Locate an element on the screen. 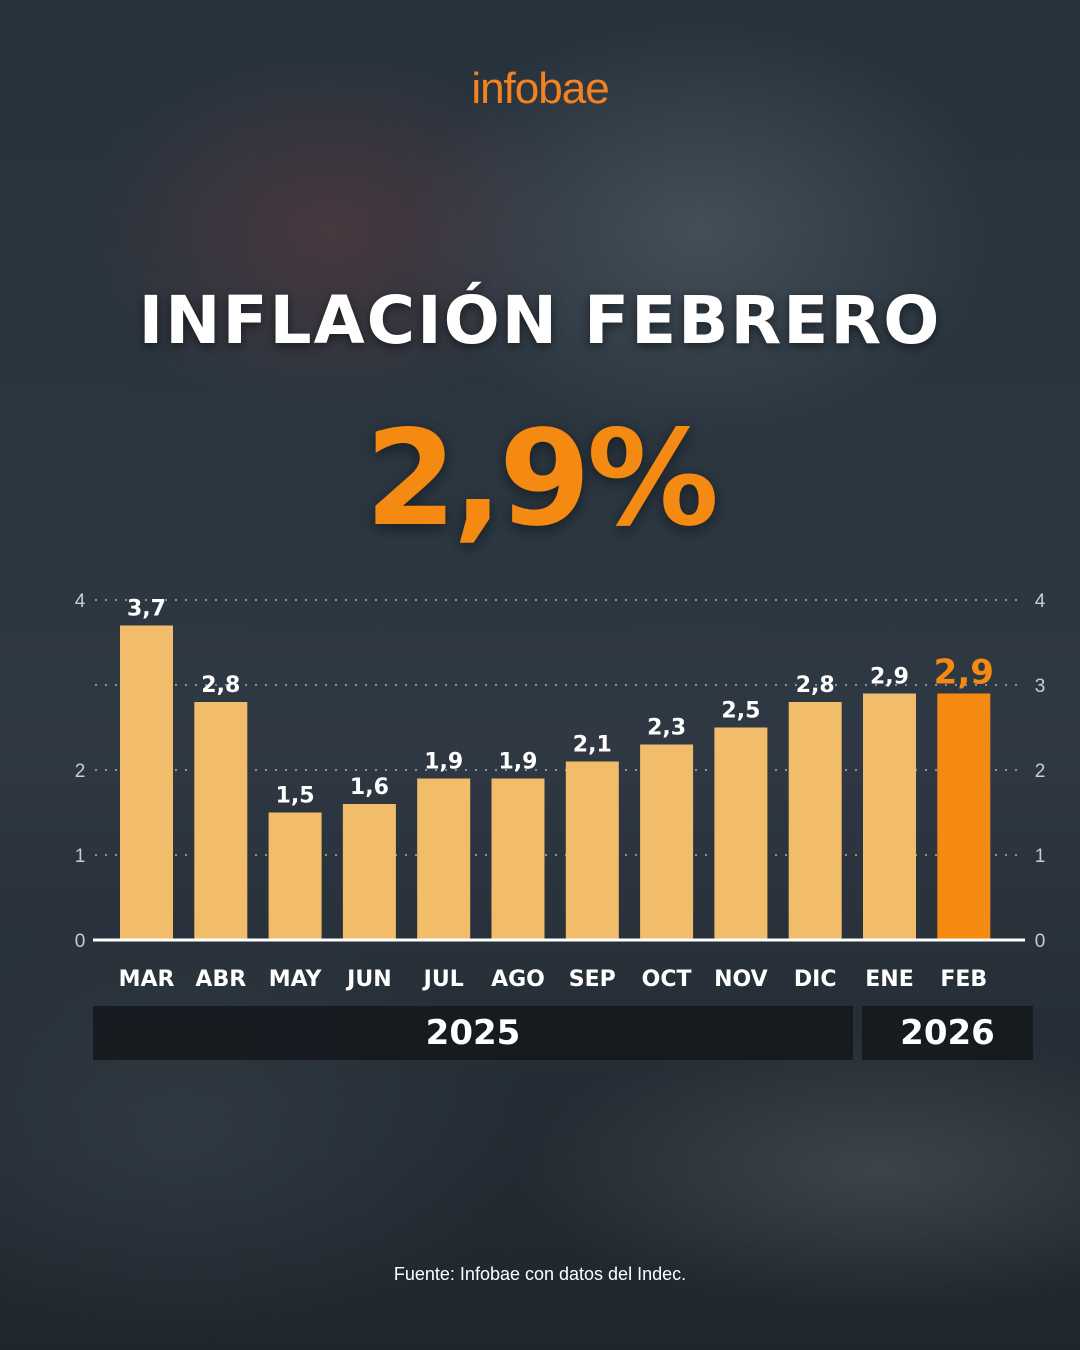 The image size is (1080, 1350). value-label-sep: 2,1 is located at coordinates (592, 745).